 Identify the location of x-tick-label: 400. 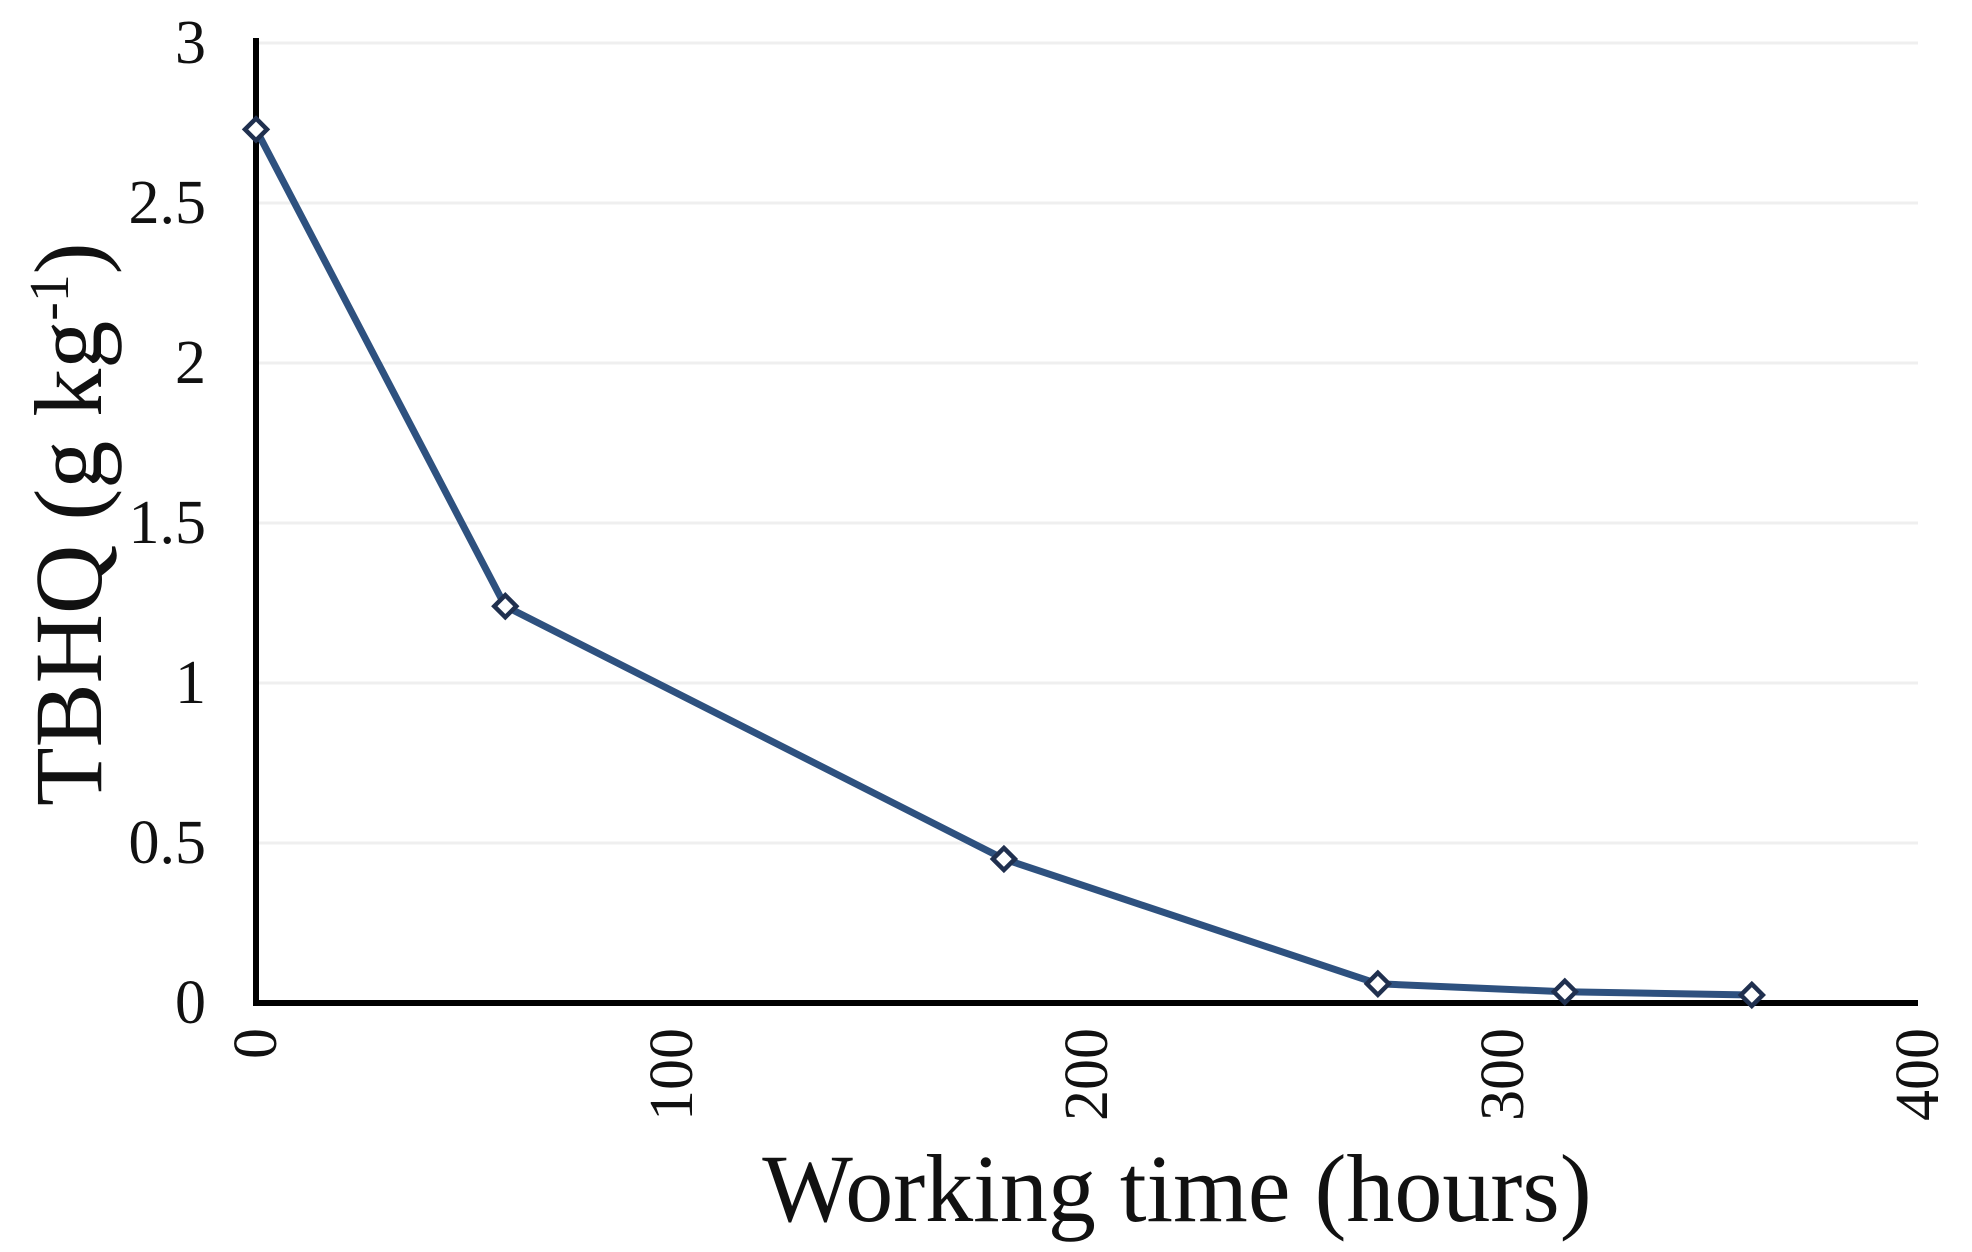
(1918, 1074).